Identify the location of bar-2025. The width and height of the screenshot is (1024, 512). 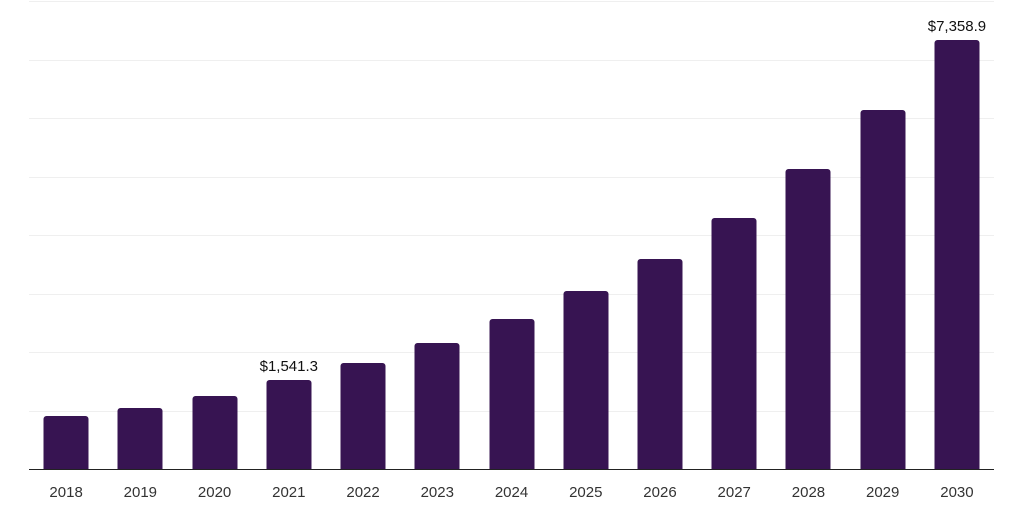
(586, 380).